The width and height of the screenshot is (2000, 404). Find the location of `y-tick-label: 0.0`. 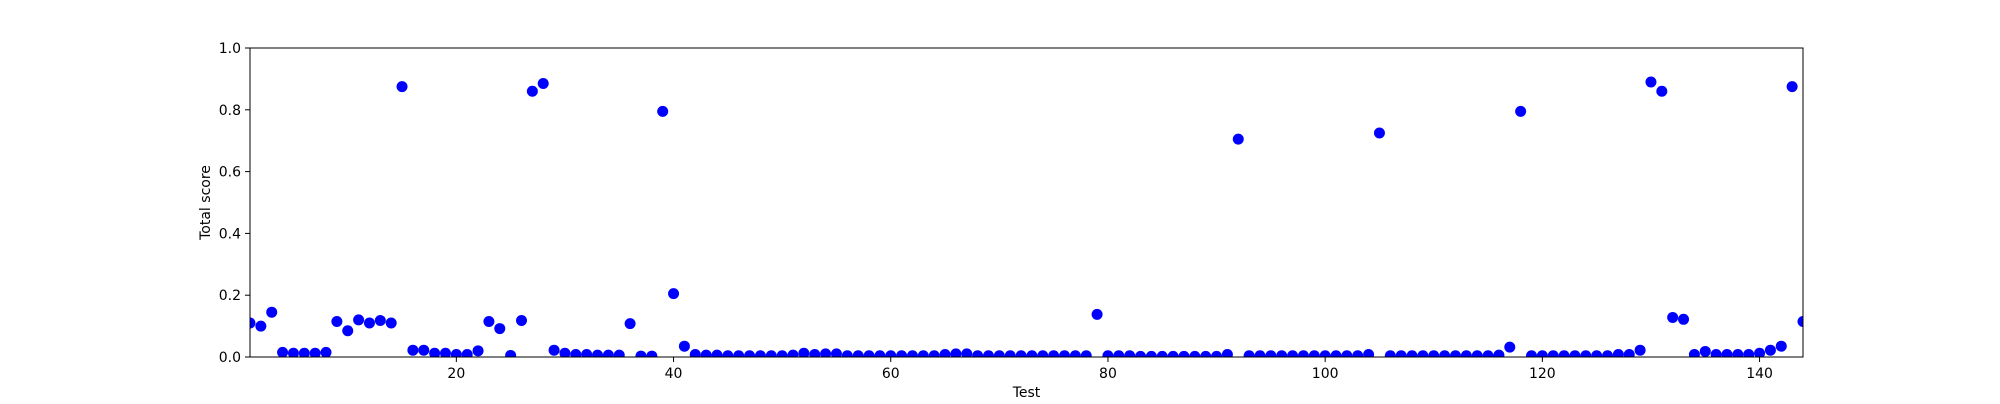

y-tick-label: 0.0 is located at coordinates (230, 358).